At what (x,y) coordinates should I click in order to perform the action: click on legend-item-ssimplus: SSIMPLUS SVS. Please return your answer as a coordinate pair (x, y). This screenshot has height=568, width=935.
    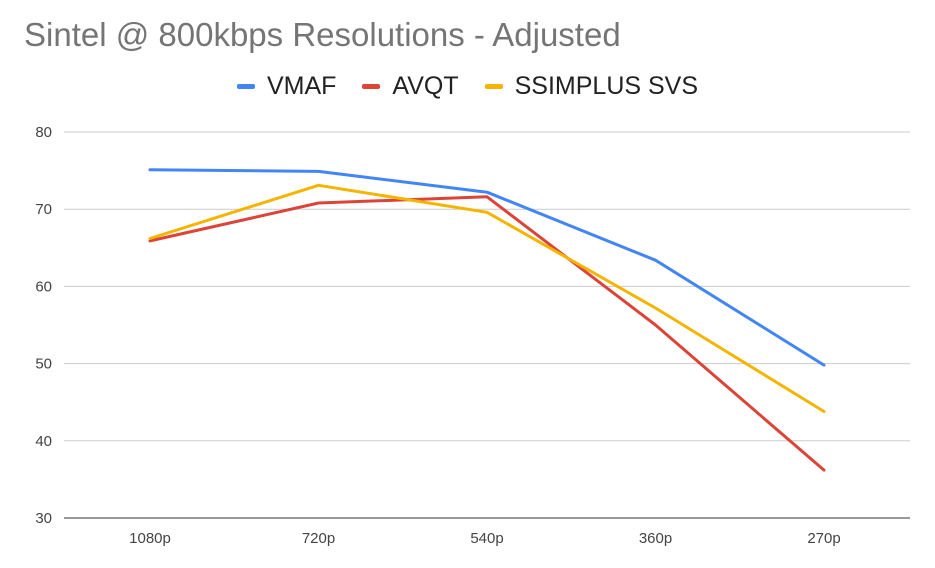
    Looking at the image, I should click on (591, 86).